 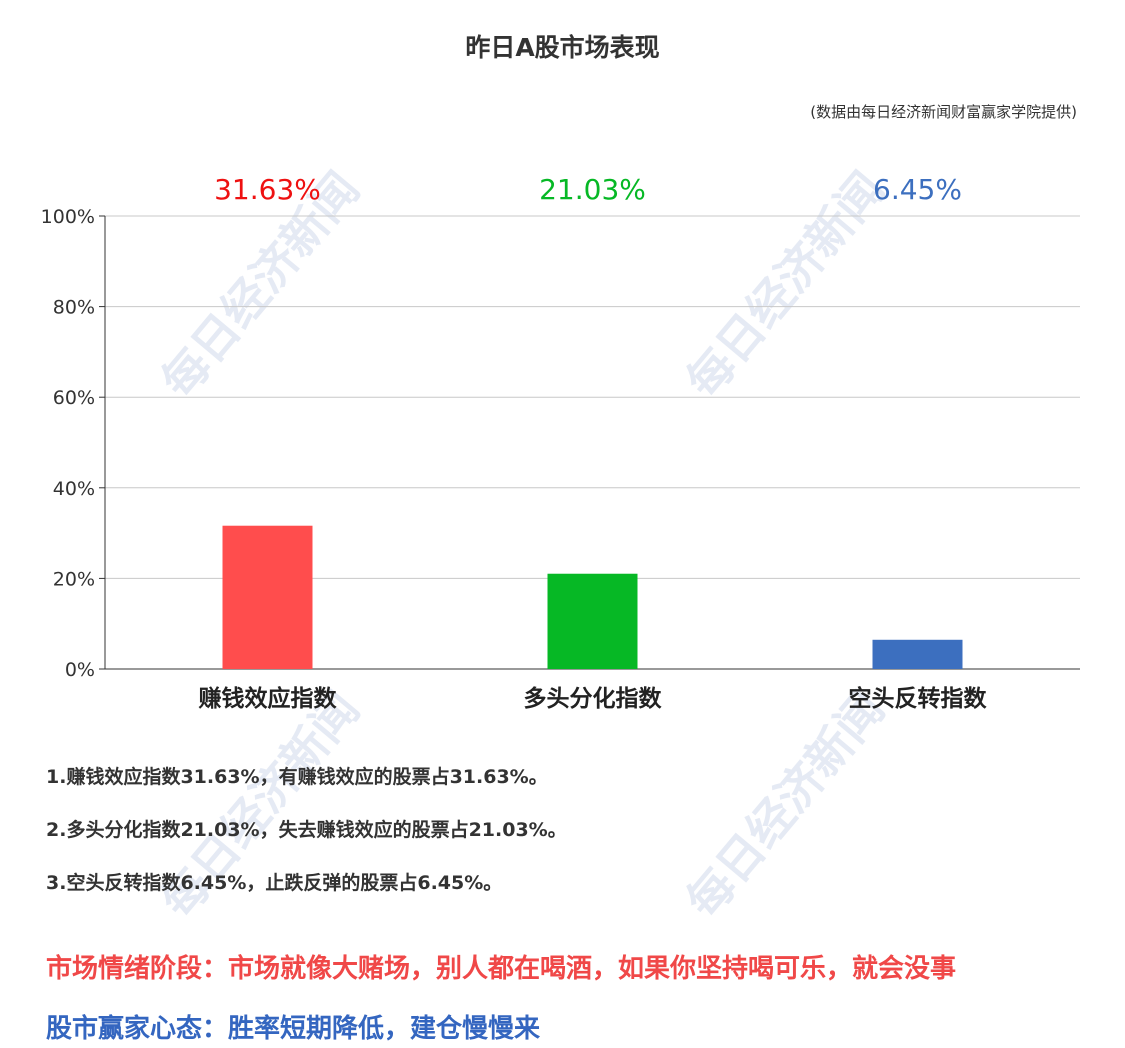 I want to click on y-tick-label: 20%, so click(x=74, y=579).